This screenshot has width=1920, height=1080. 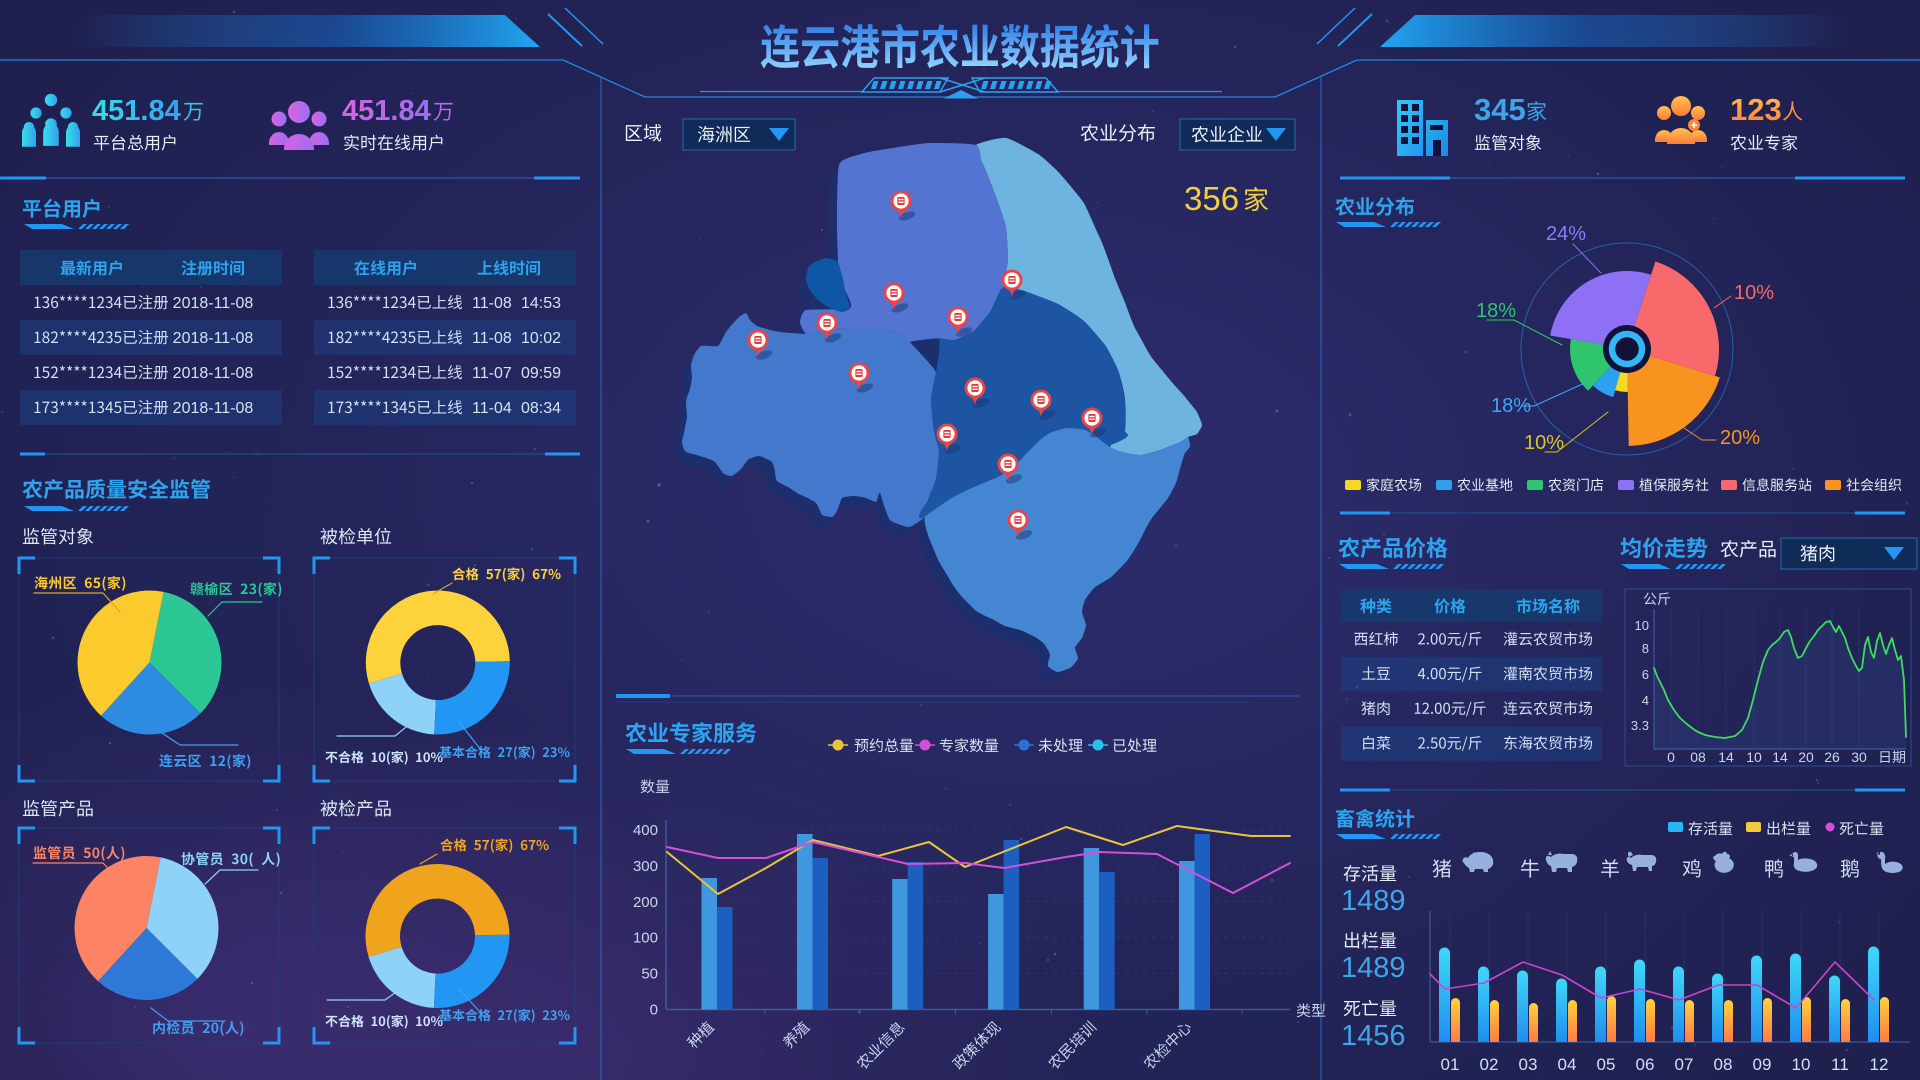 What do you see at coordinates (1645, 674) in the screenshot?
I see `svg-text: 6` at bounding box center [1645, 674].